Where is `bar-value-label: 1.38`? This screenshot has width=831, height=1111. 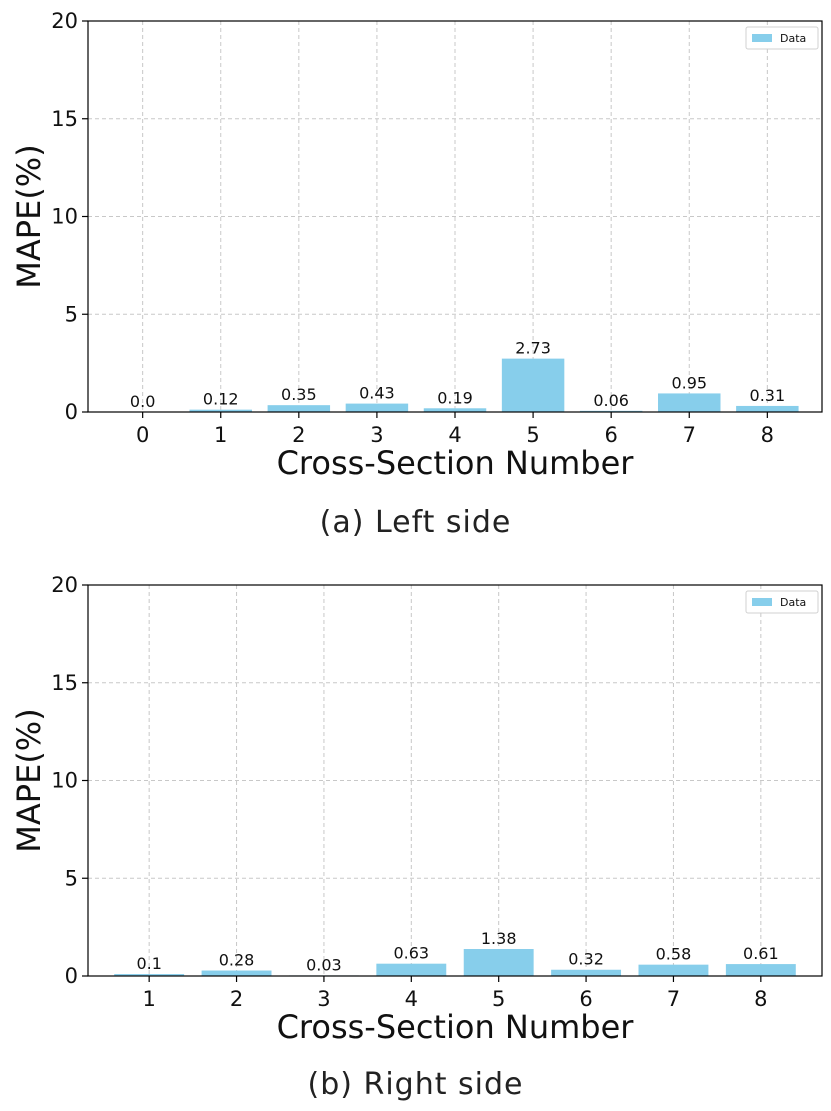 bar-value-label: 1.38 is located at coordinates (499, 938).